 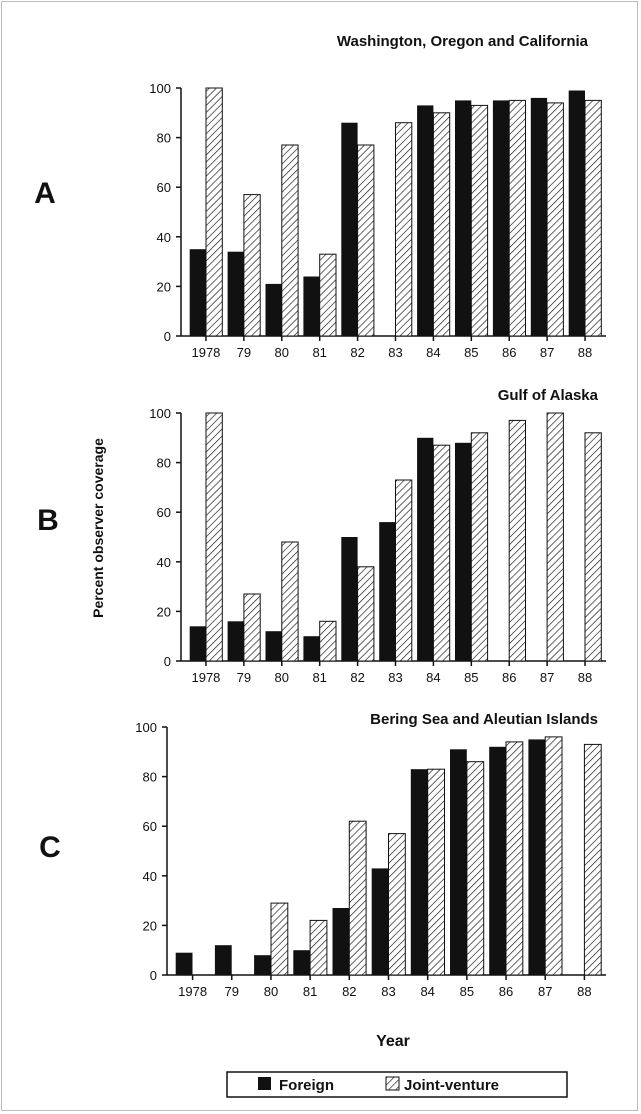 What do you see at coordinates (392, 1083) in the screenshot?
I see `legend-swatch-joint-venture` at bounding box center [392, 1083].